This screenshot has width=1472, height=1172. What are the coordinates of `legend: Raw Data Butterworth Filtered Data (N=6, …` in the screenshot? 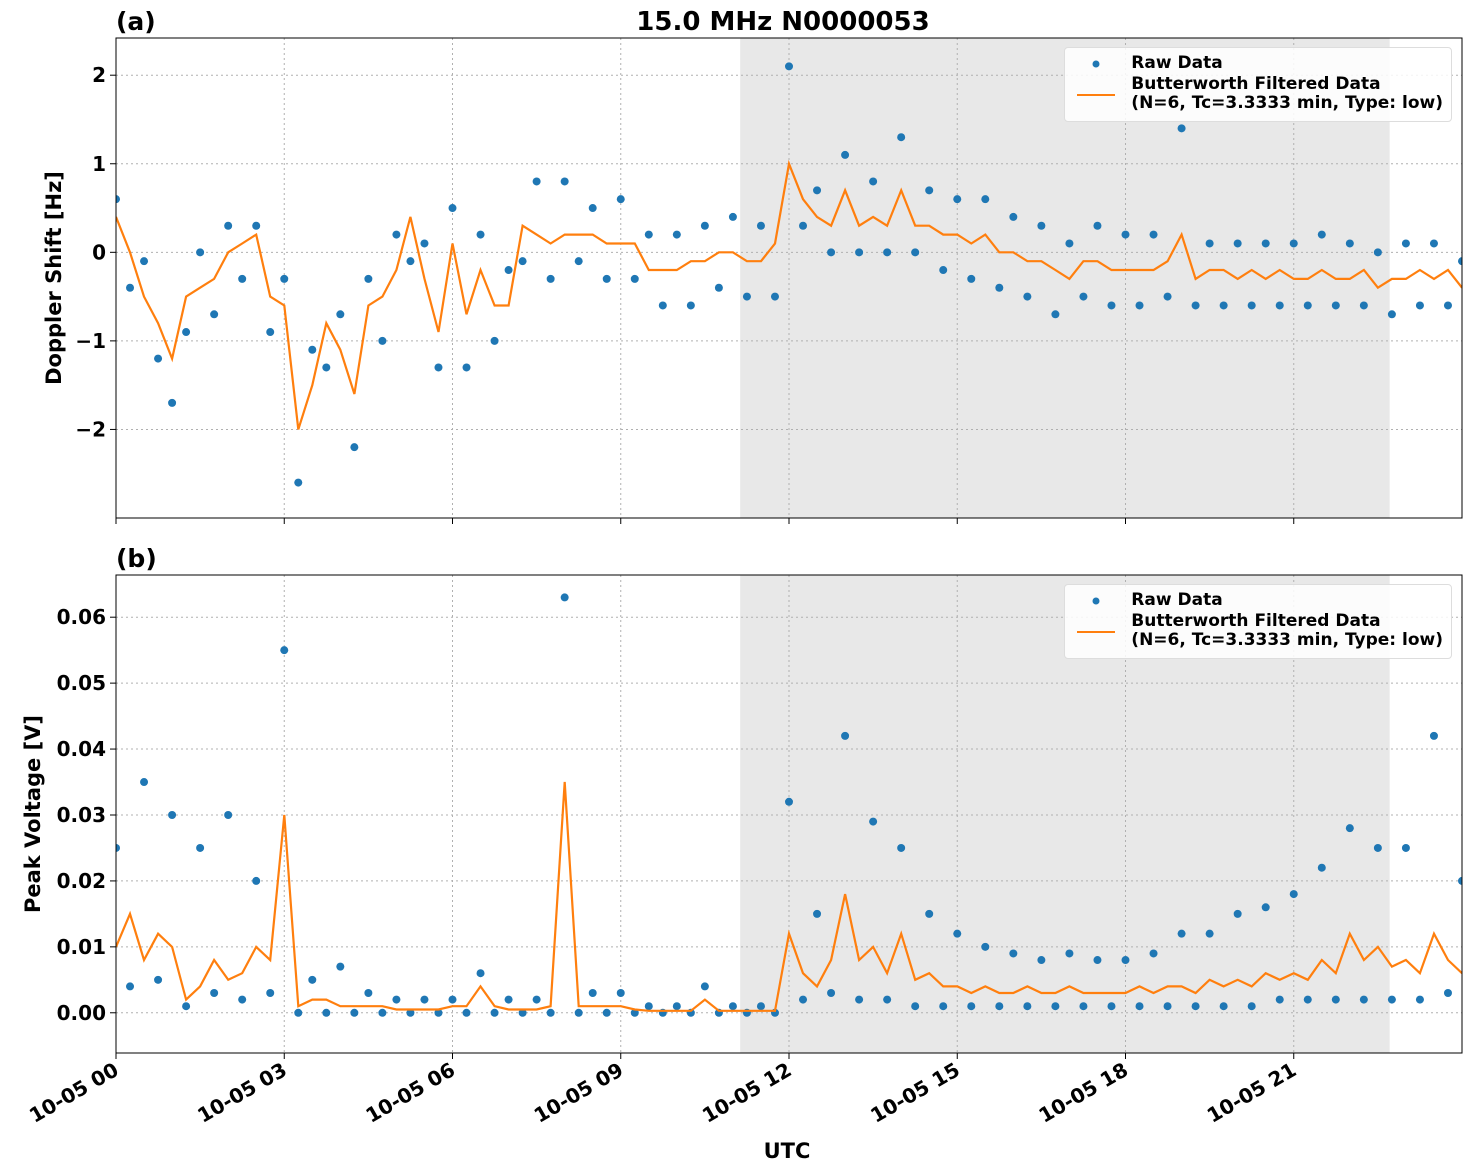 It's located at (1258, 621).